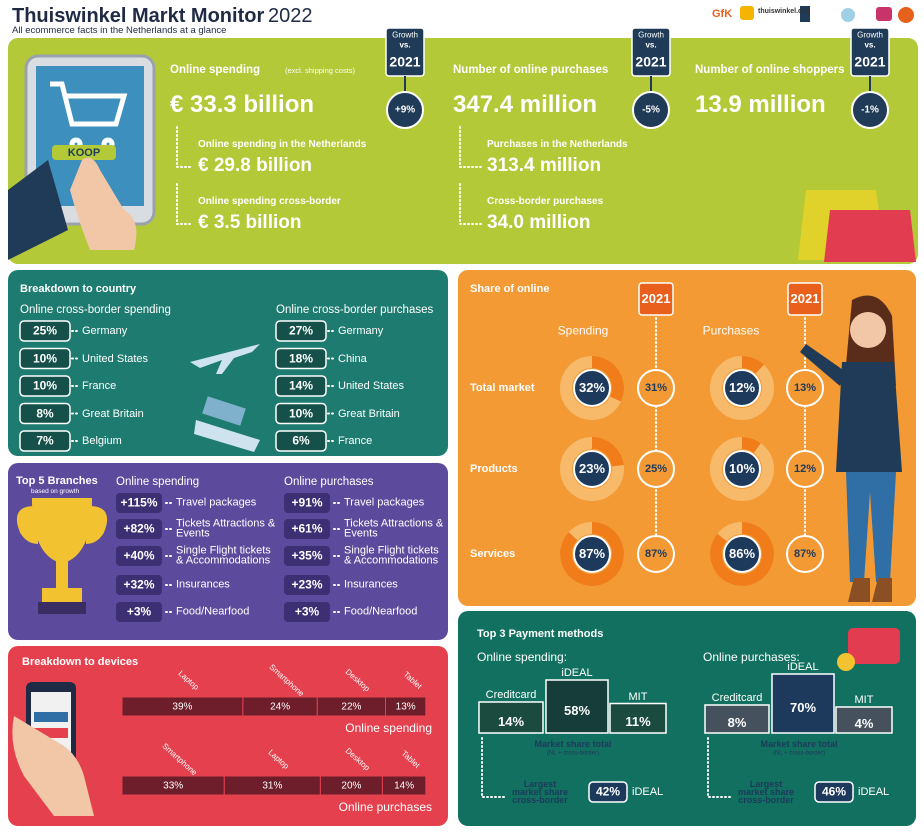  I want to click on growth-value: +3%, so click(139, 611).